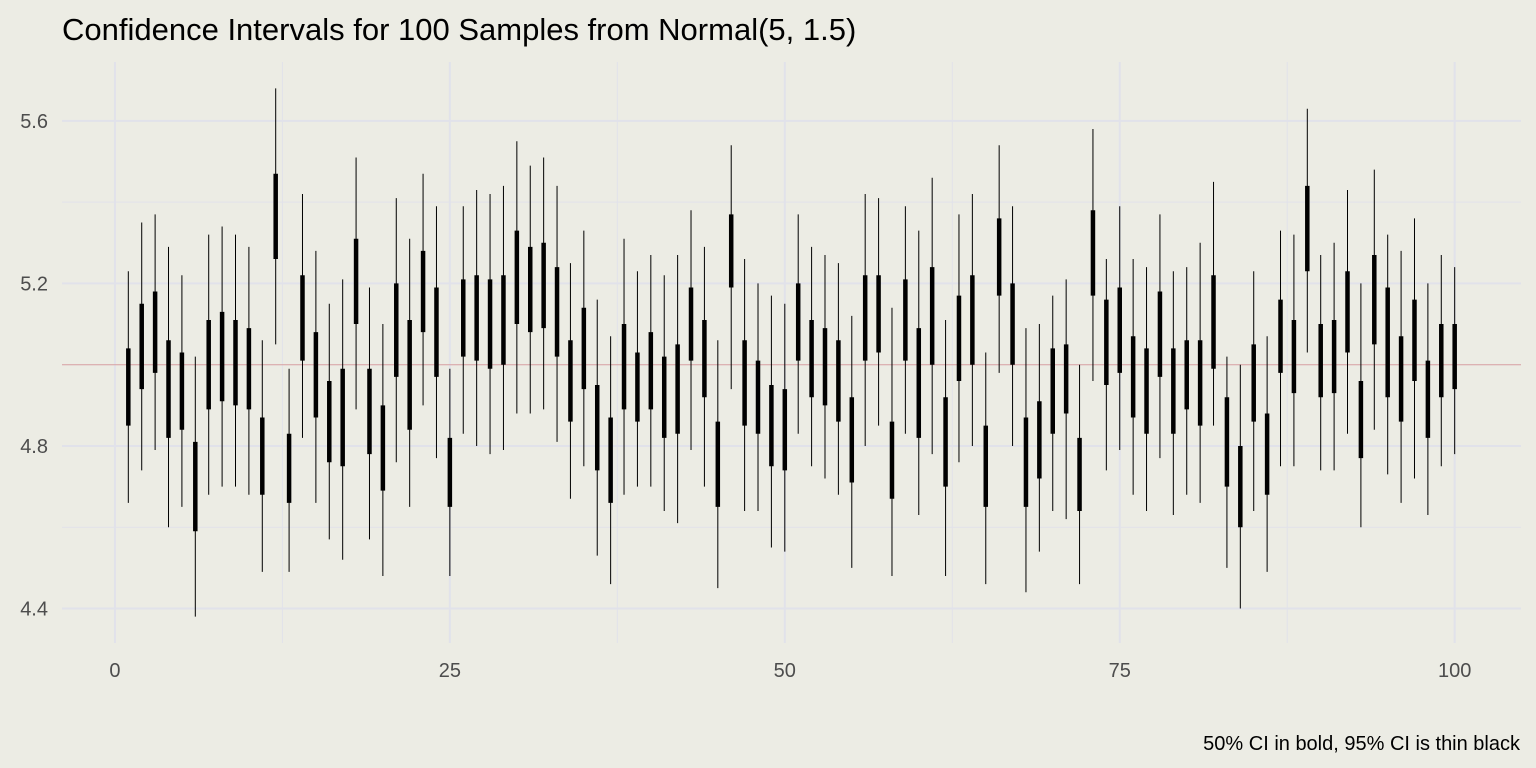 This screenshot has width=1536, height=768. What do you see at coordinates (1362, 744) in the screenshot?
I see `chart-caption: 50% CI in bold, 95% CI is thin black` at bounding box center [1362, 744].